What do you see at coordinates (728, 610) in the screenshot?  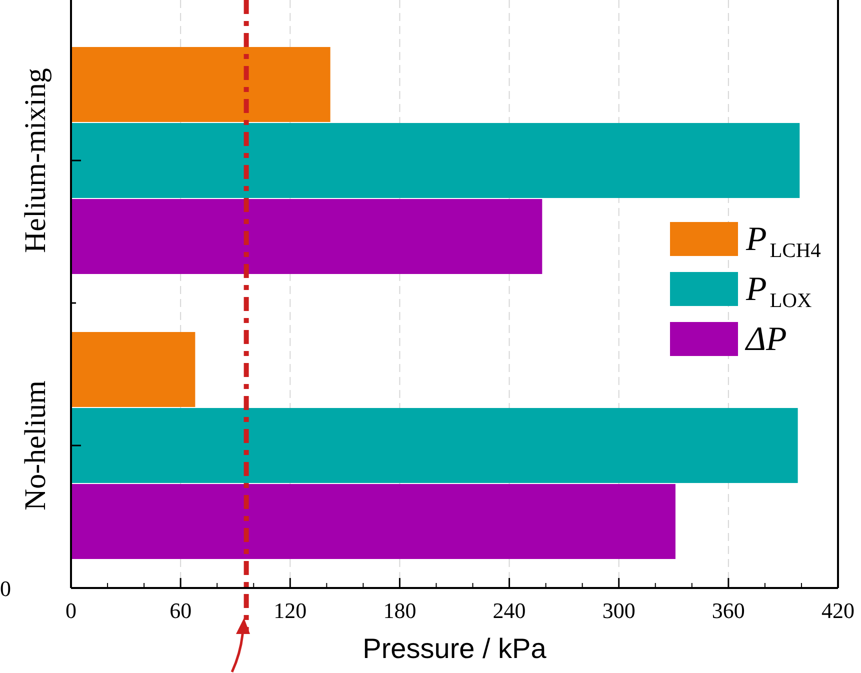 I see `x-tick-label: 360` at bounding box center [728, 610].